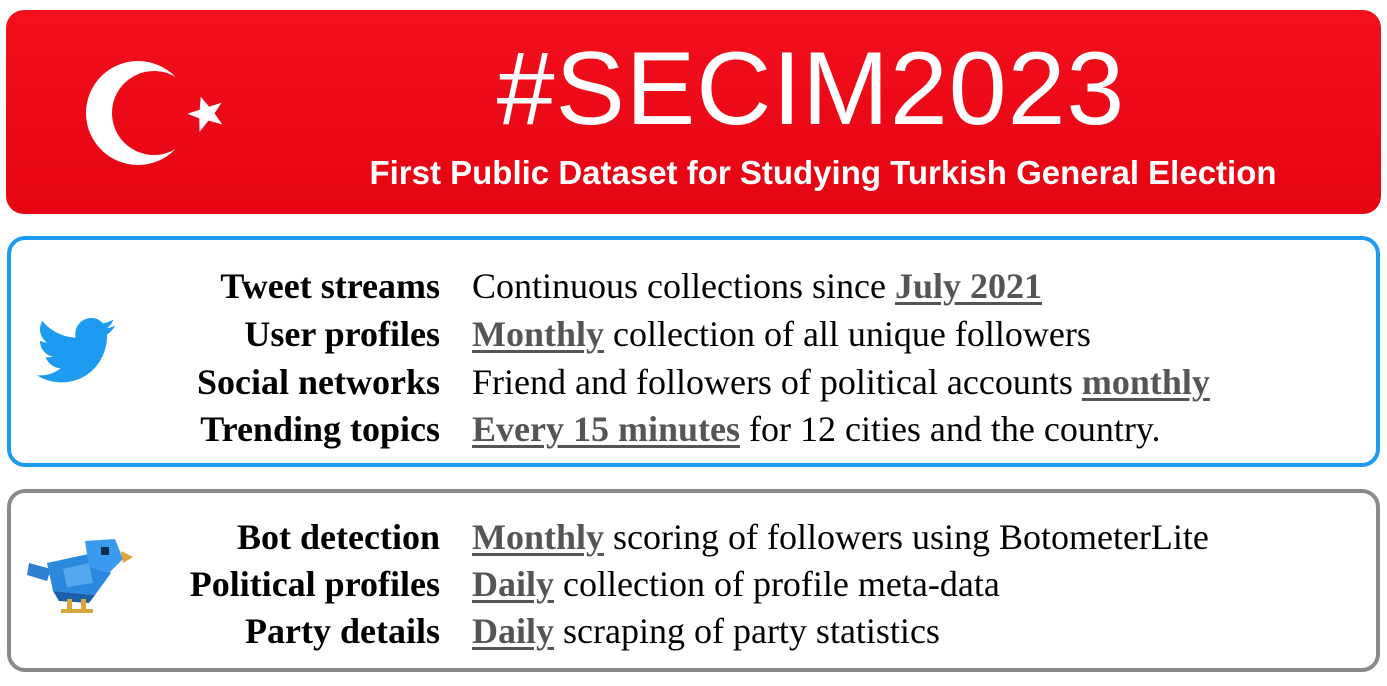 This screenshot has width=1387, height=686. Describe the element at coordinates (320, 429) in the screenshot. I see `row-label: Trending topics` at that location.